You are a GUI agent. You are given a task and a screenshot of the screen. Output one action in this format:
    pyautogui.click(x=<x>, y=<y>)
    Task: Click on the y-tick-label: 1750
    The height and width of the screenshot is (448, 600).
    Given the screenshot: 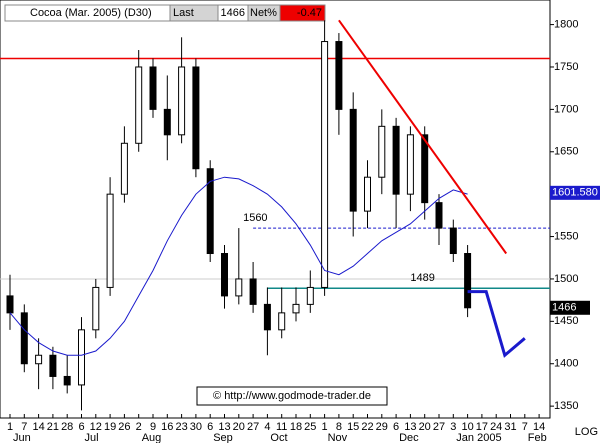 What is the action you would take?
    pyautogui.click(x=566, y=67)
    